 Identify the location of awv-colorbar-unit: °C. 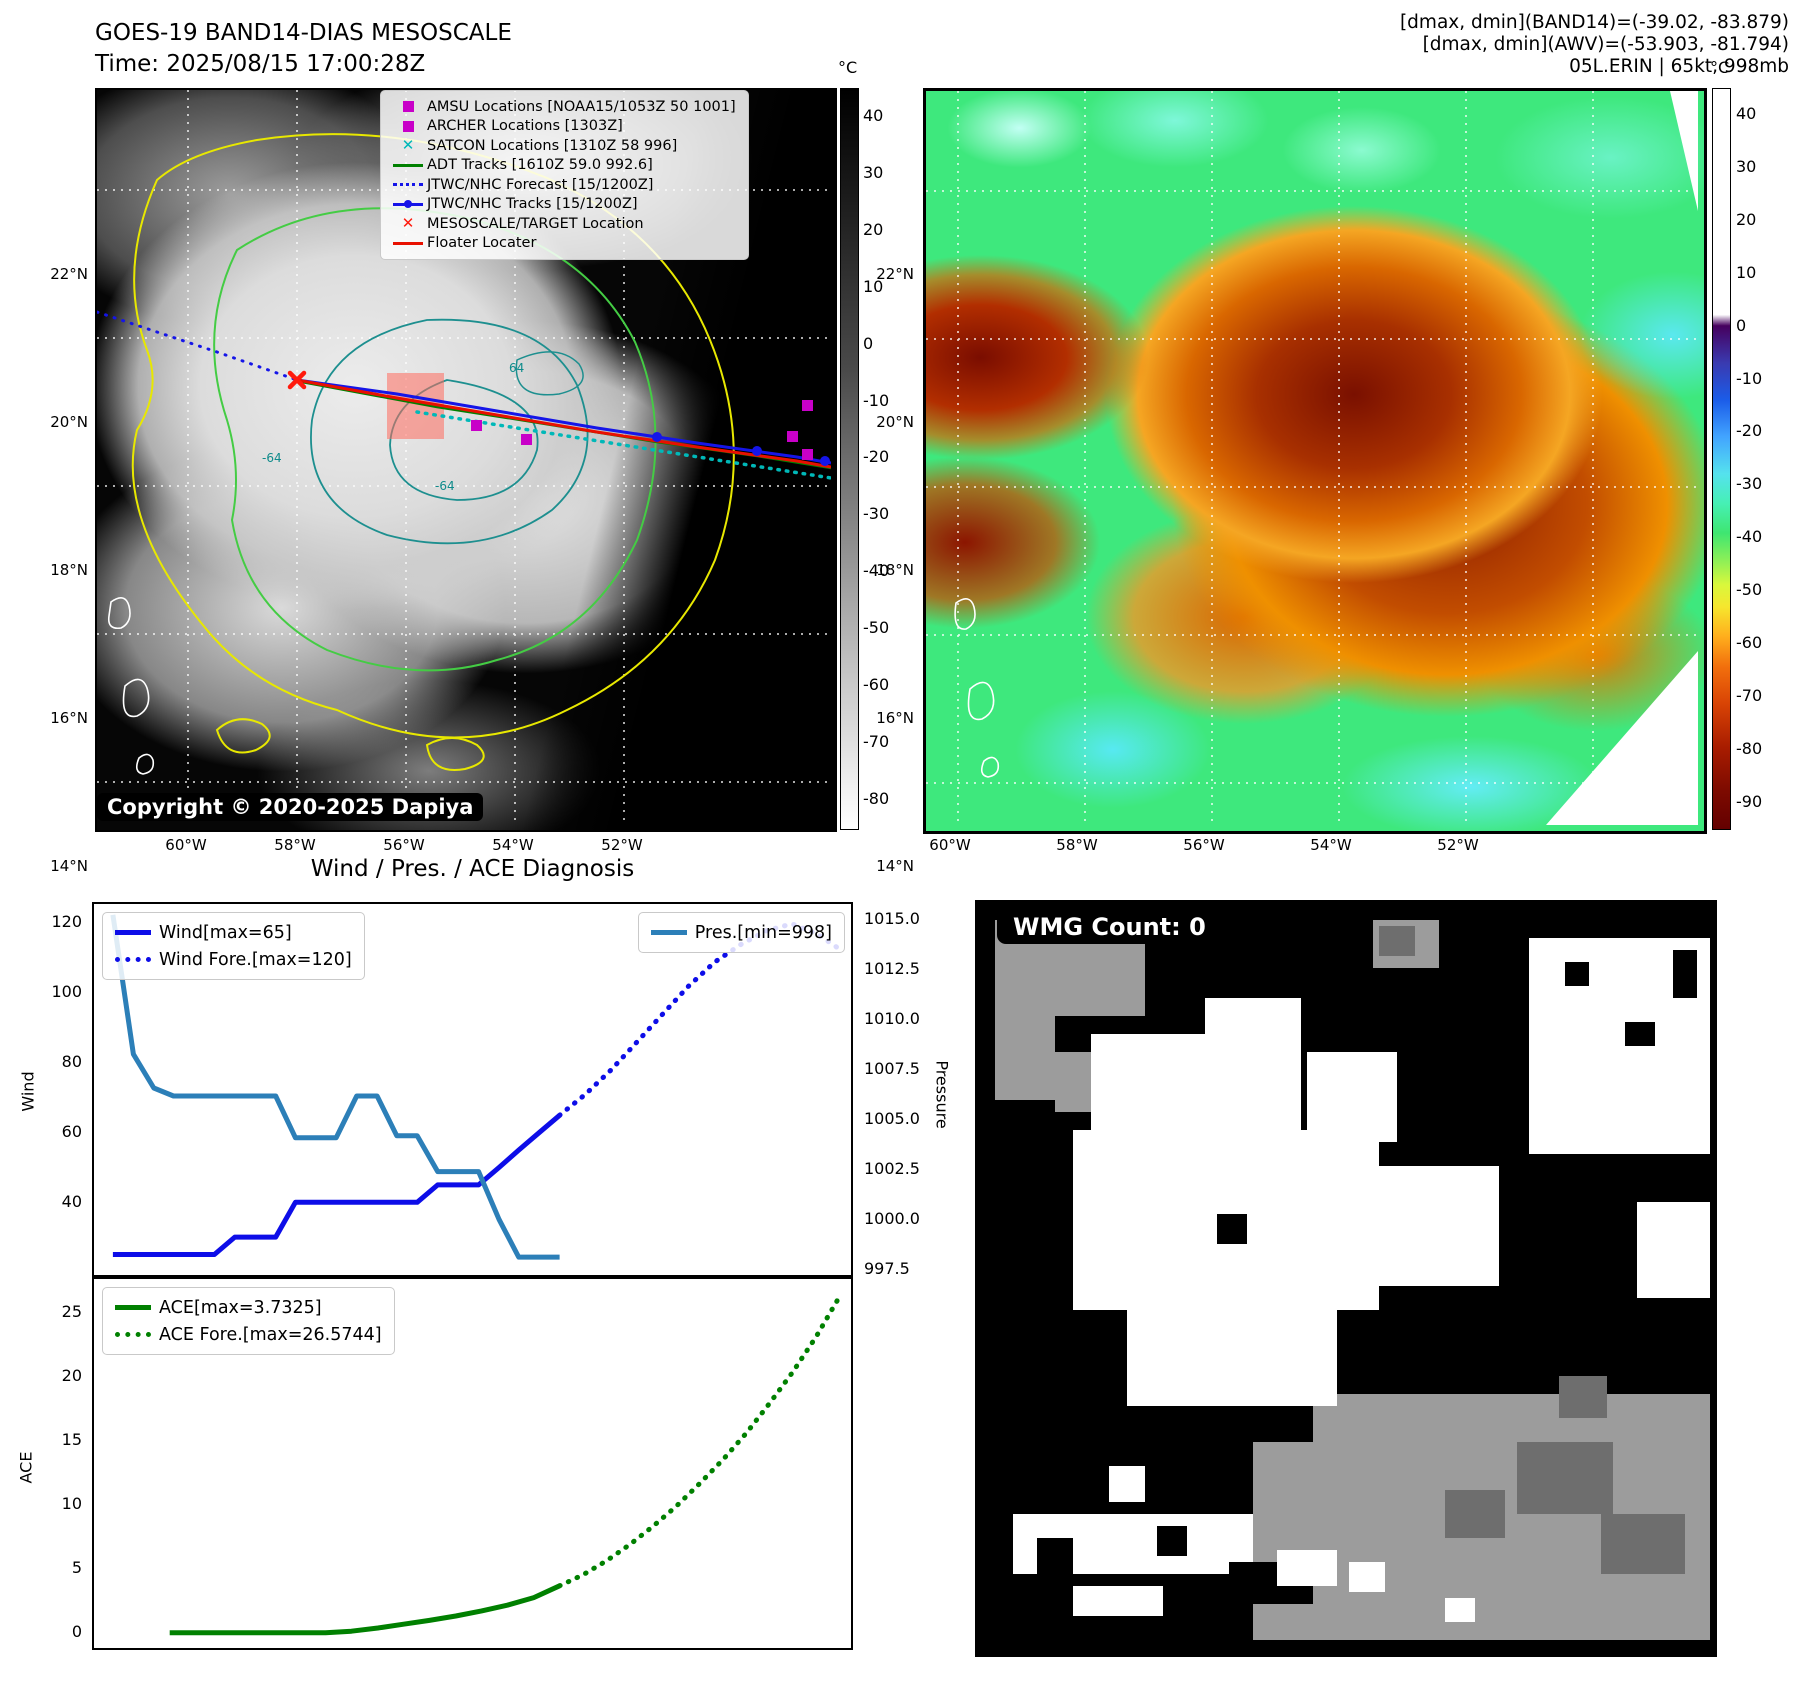
(1720, 67).